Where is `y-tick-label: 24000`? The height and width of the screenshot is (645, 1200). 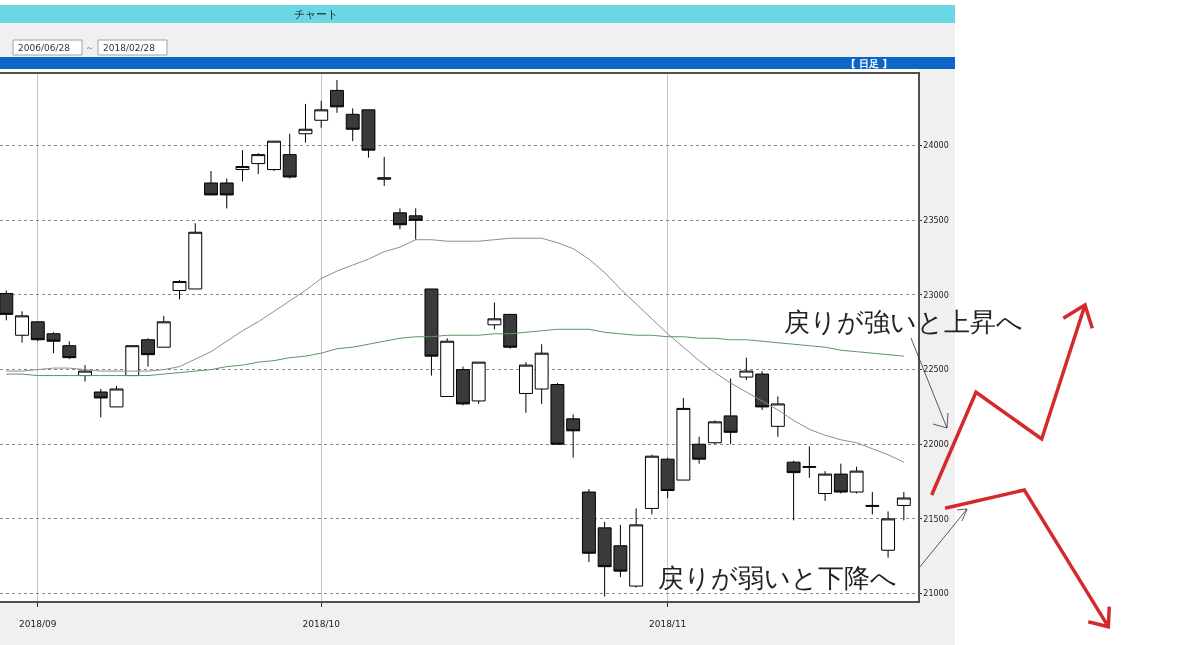 y-tick-label: 24000 is located at coordinates (936, 146).